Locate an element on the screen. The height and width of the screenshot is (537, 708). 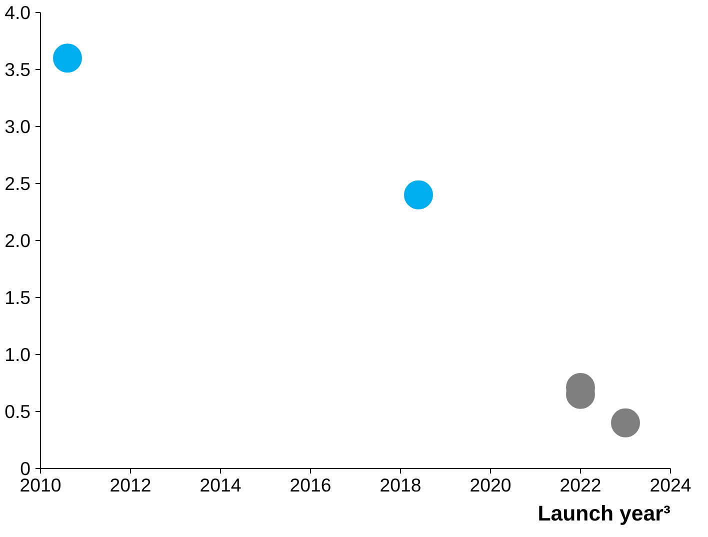
y-tick-label: 1.5 is located at coordinates (17, 297).